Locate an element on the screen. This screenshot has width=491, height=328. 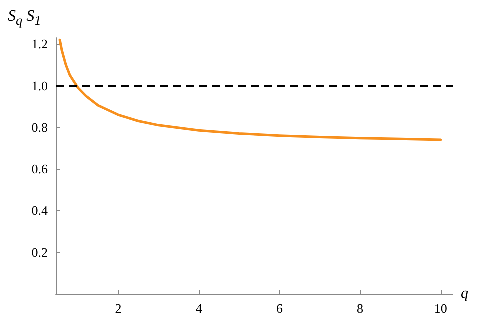
x-tick-label: 2 is located at coordinates (118, 308).